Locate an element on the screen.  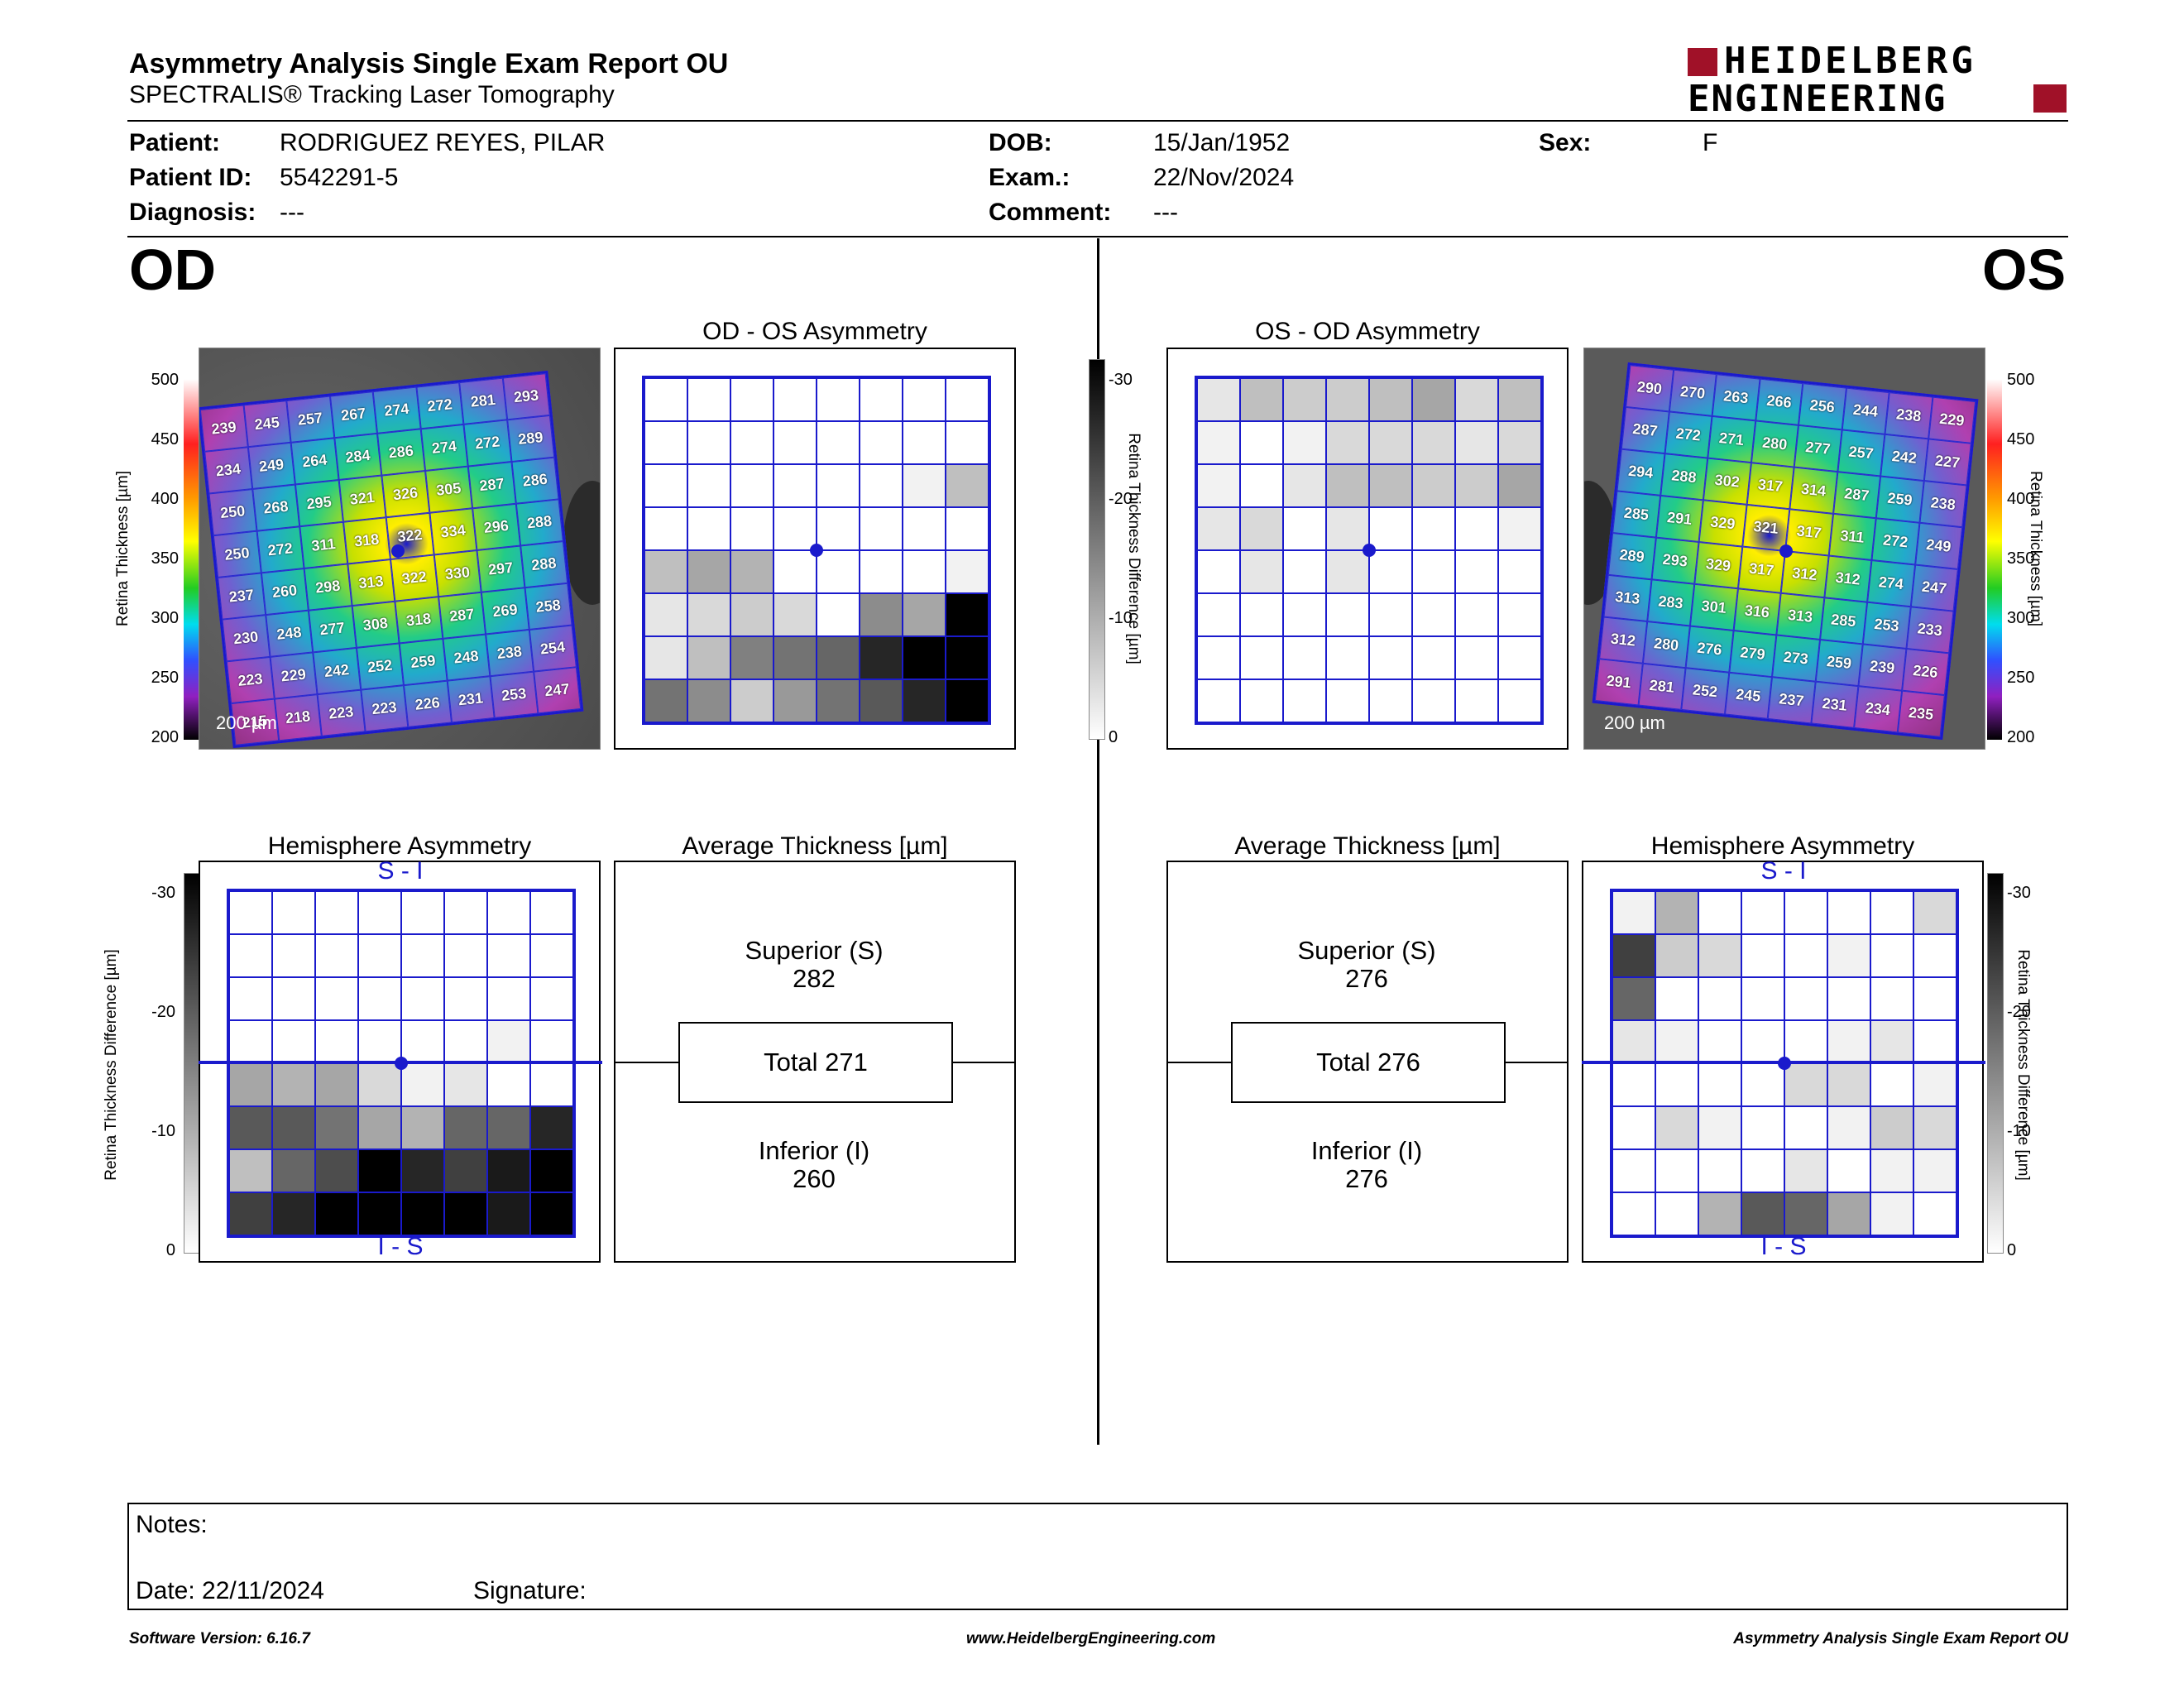
os-thickness-tick: 450 is located at coordinates (2021, 439).